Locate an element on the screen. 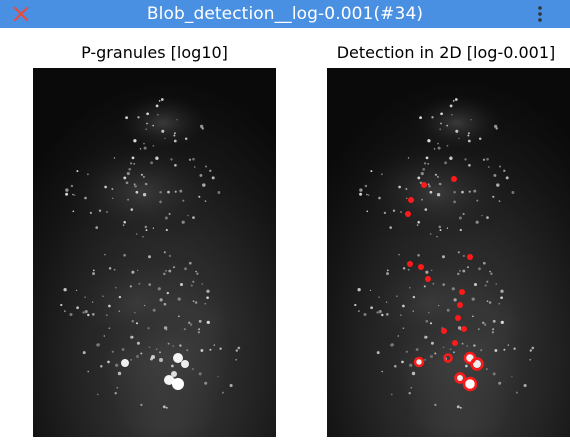  kebab-menu-icon is located at coordinates (540, 14).